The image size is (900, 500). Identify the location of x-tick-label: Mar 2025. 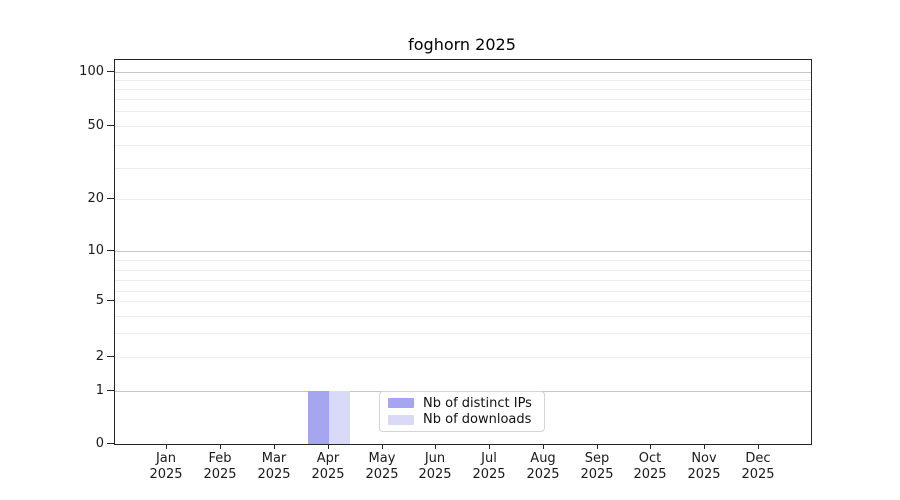
(274, 467).